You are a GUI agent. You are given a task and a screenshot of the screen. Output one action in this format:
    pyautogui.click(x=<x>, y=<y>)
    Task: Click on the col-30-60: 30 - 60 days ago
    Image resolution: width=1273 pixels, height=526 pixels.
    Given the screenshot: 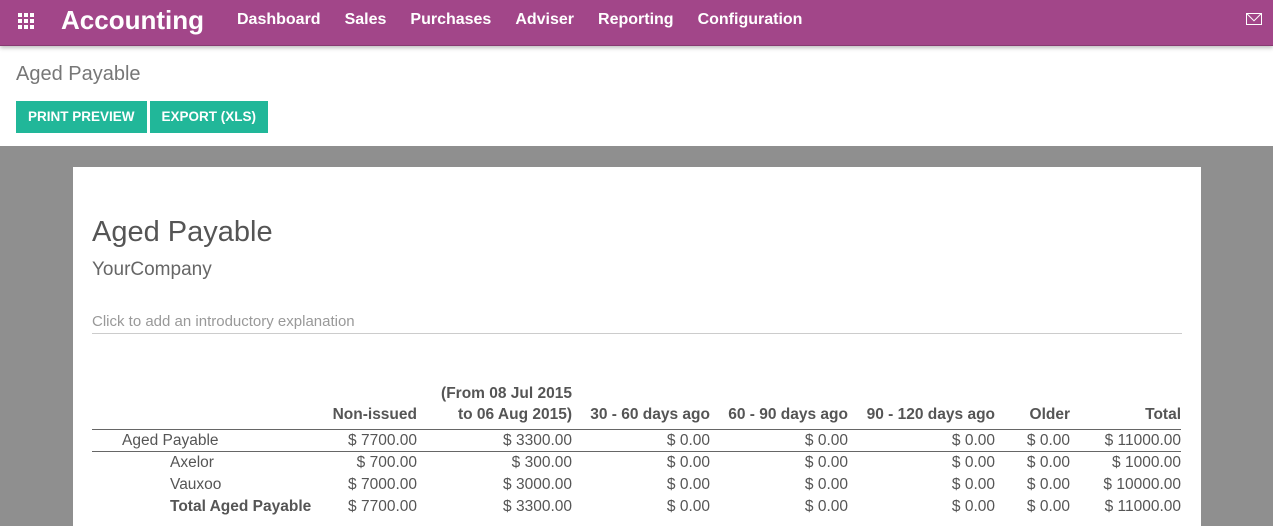 What is the action you would take?
    pyautogui.click(x=650, y=414)
    